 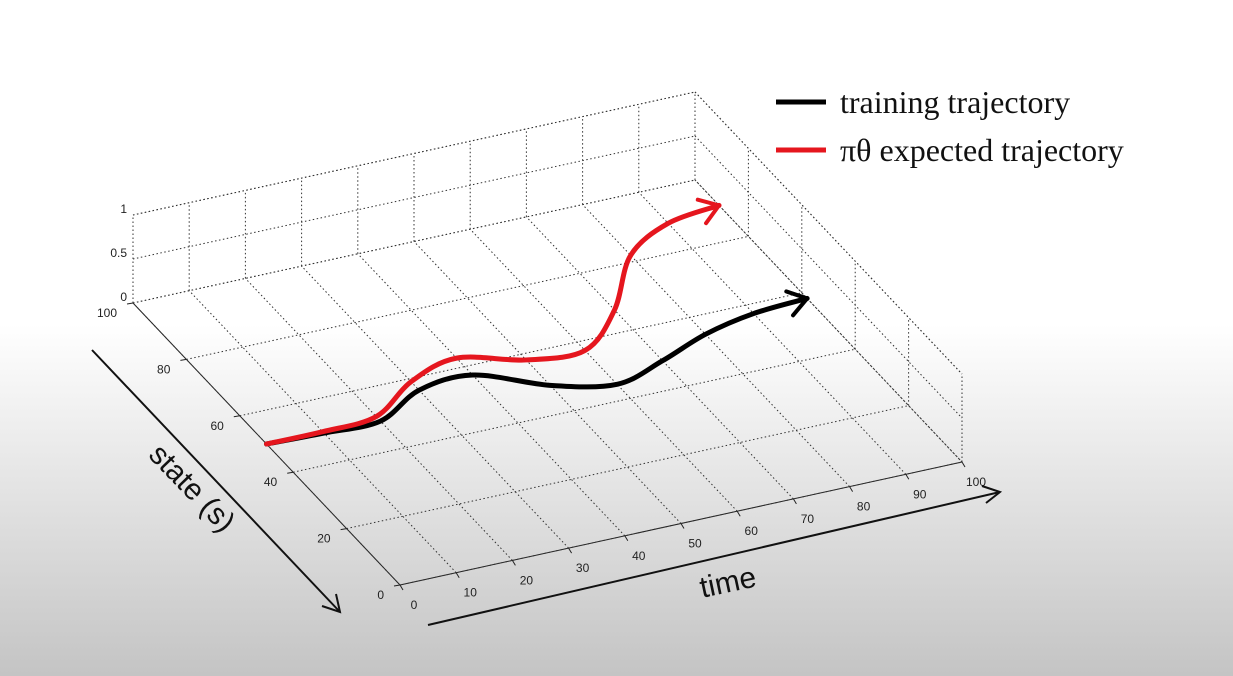 What do you see at coordinates (639, 556) in the screenshot?
I see `x-tick-label: 40` at bounding box center [639, 556].